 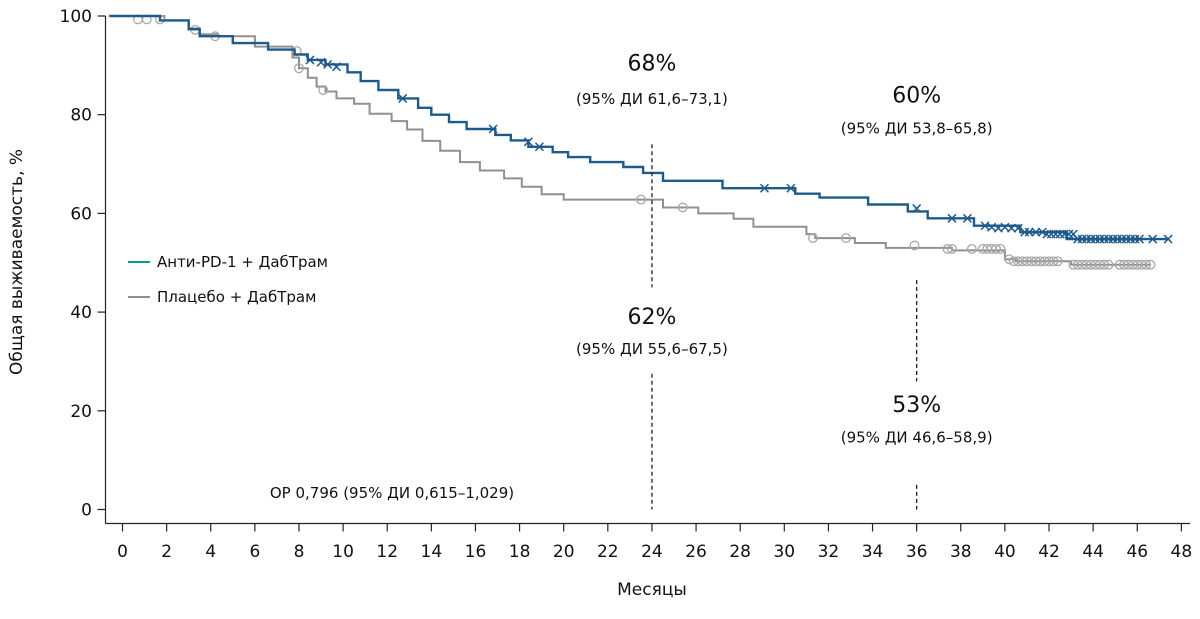 What do you see at coordinates (81, 116) in the screenshot?
I see `y-tick-label: 80` at bounding box center [81, 116].